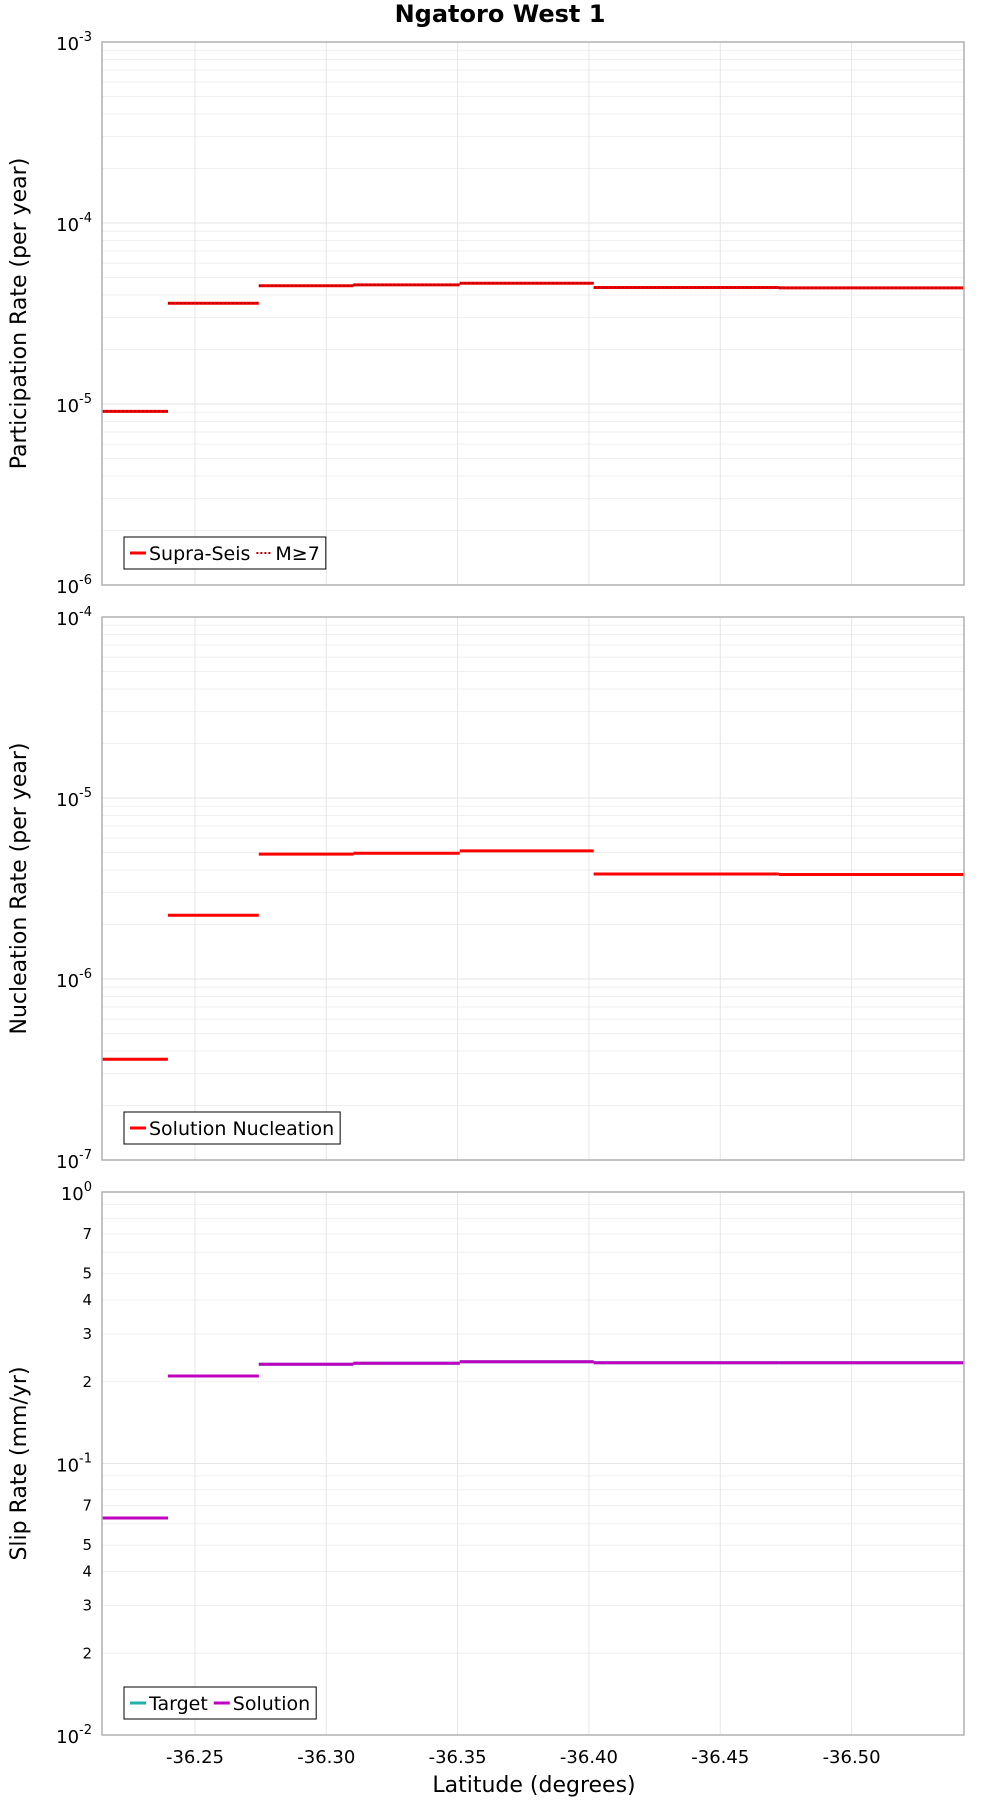 The image size is (1000, 1800). What do you see at coordinates (19, 314) in the screenshot?
I see `y-axis-title: Participation Rate (per year)` at bounding box center [19, 314].